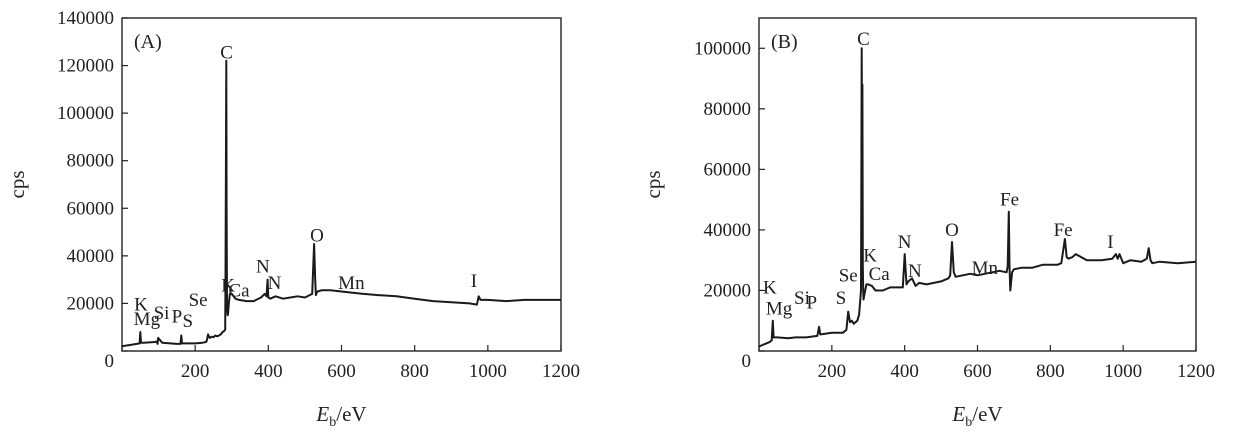  What do you see at coordinates (85, 66) in the screenshot?
I see `y-tick-label: 120000` at bounding box center [85, 66].